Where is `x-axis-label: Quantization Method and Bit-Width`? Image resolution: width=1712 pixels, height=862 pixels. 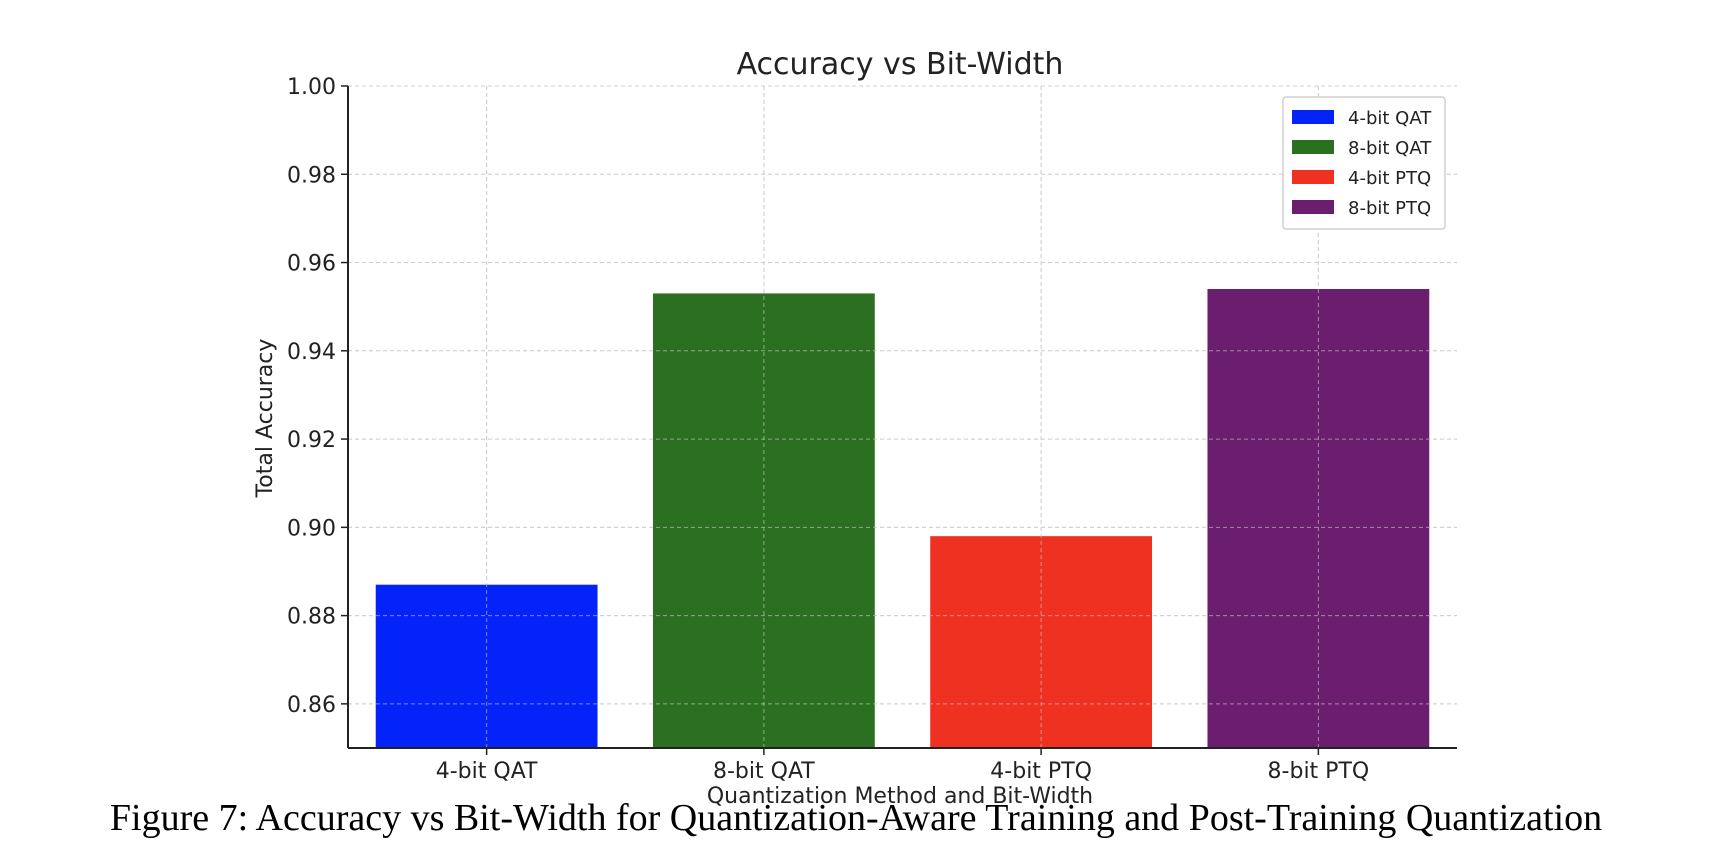 x-axis-label: Quantization Method and Bit-Width is located at coordinates (900, 796).